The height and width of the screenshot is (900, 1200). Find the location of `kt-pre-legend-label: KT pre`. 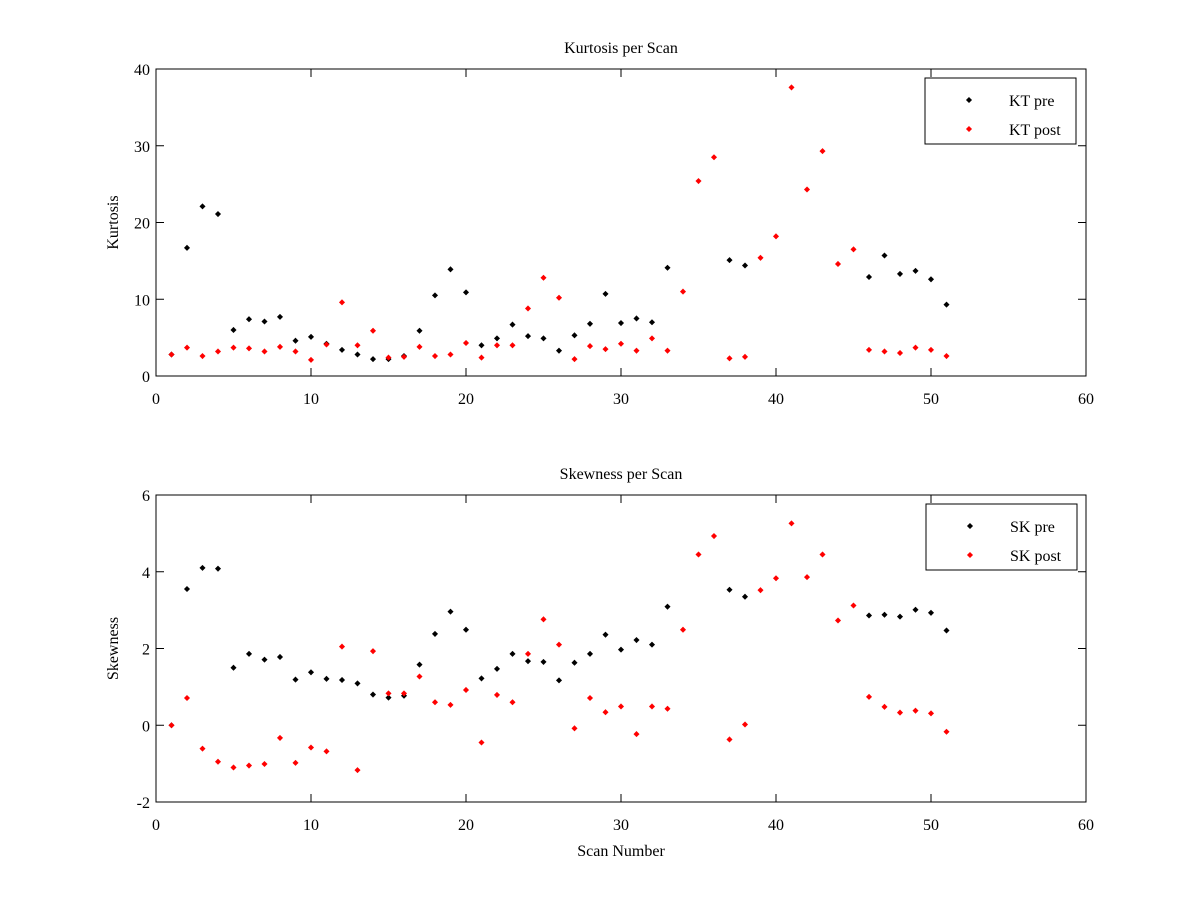

kt-pre-legend-label: KT pre is located at coordinates (1031, 101).